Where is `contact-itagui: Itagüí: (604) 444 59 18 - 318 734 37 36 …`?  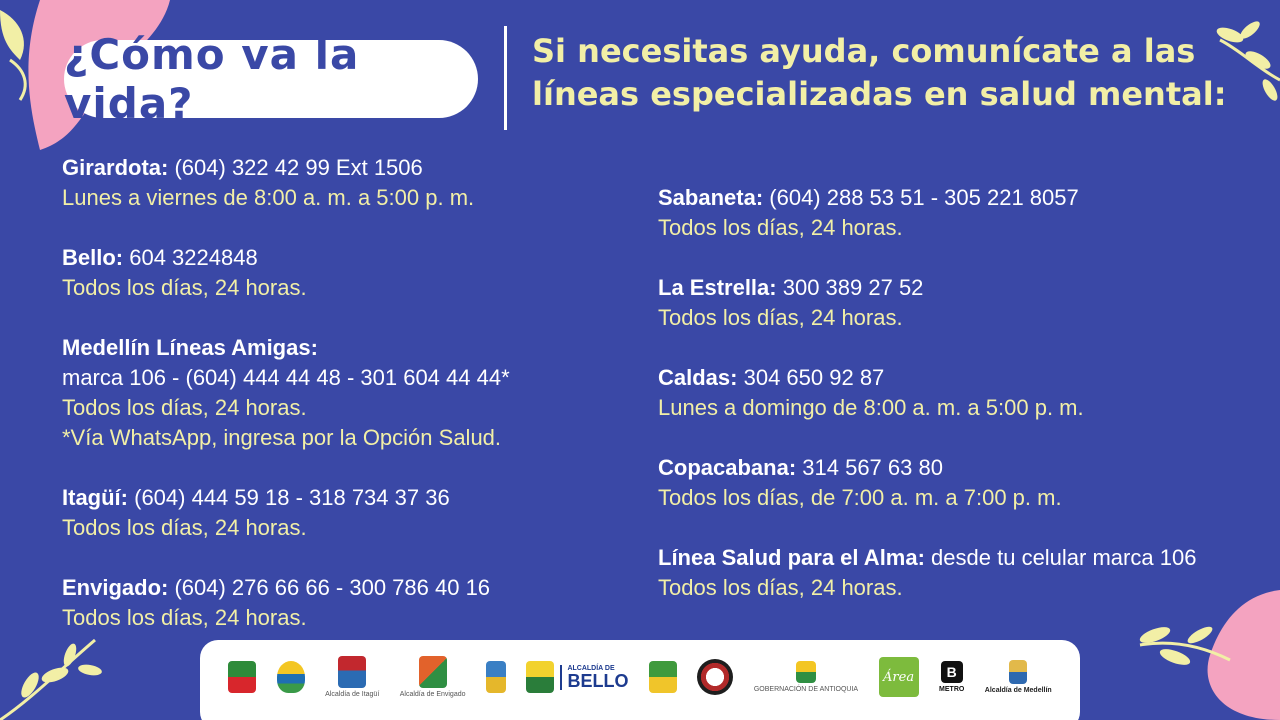 contact-itagui: Itagüí: (604) 444 59 18 - 318 734 37 36 … is located at coordinates (342, 513).